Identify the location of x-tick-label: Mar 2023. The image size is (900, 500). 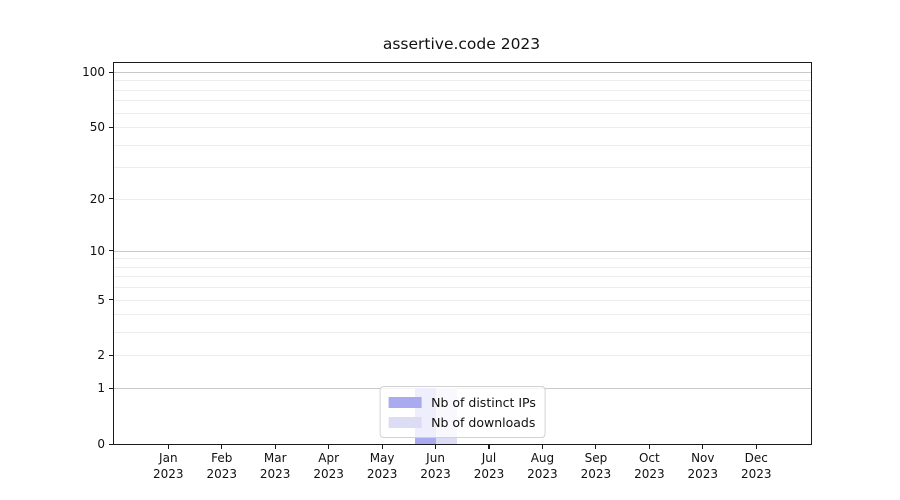
(275, 466).